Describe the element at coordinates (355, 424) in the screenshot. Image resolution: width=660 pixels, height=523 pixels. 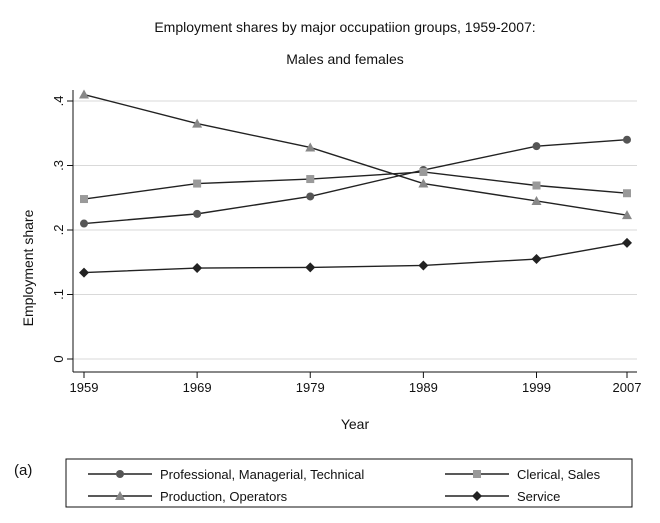
I see `x-axis-label: Year` at that location.